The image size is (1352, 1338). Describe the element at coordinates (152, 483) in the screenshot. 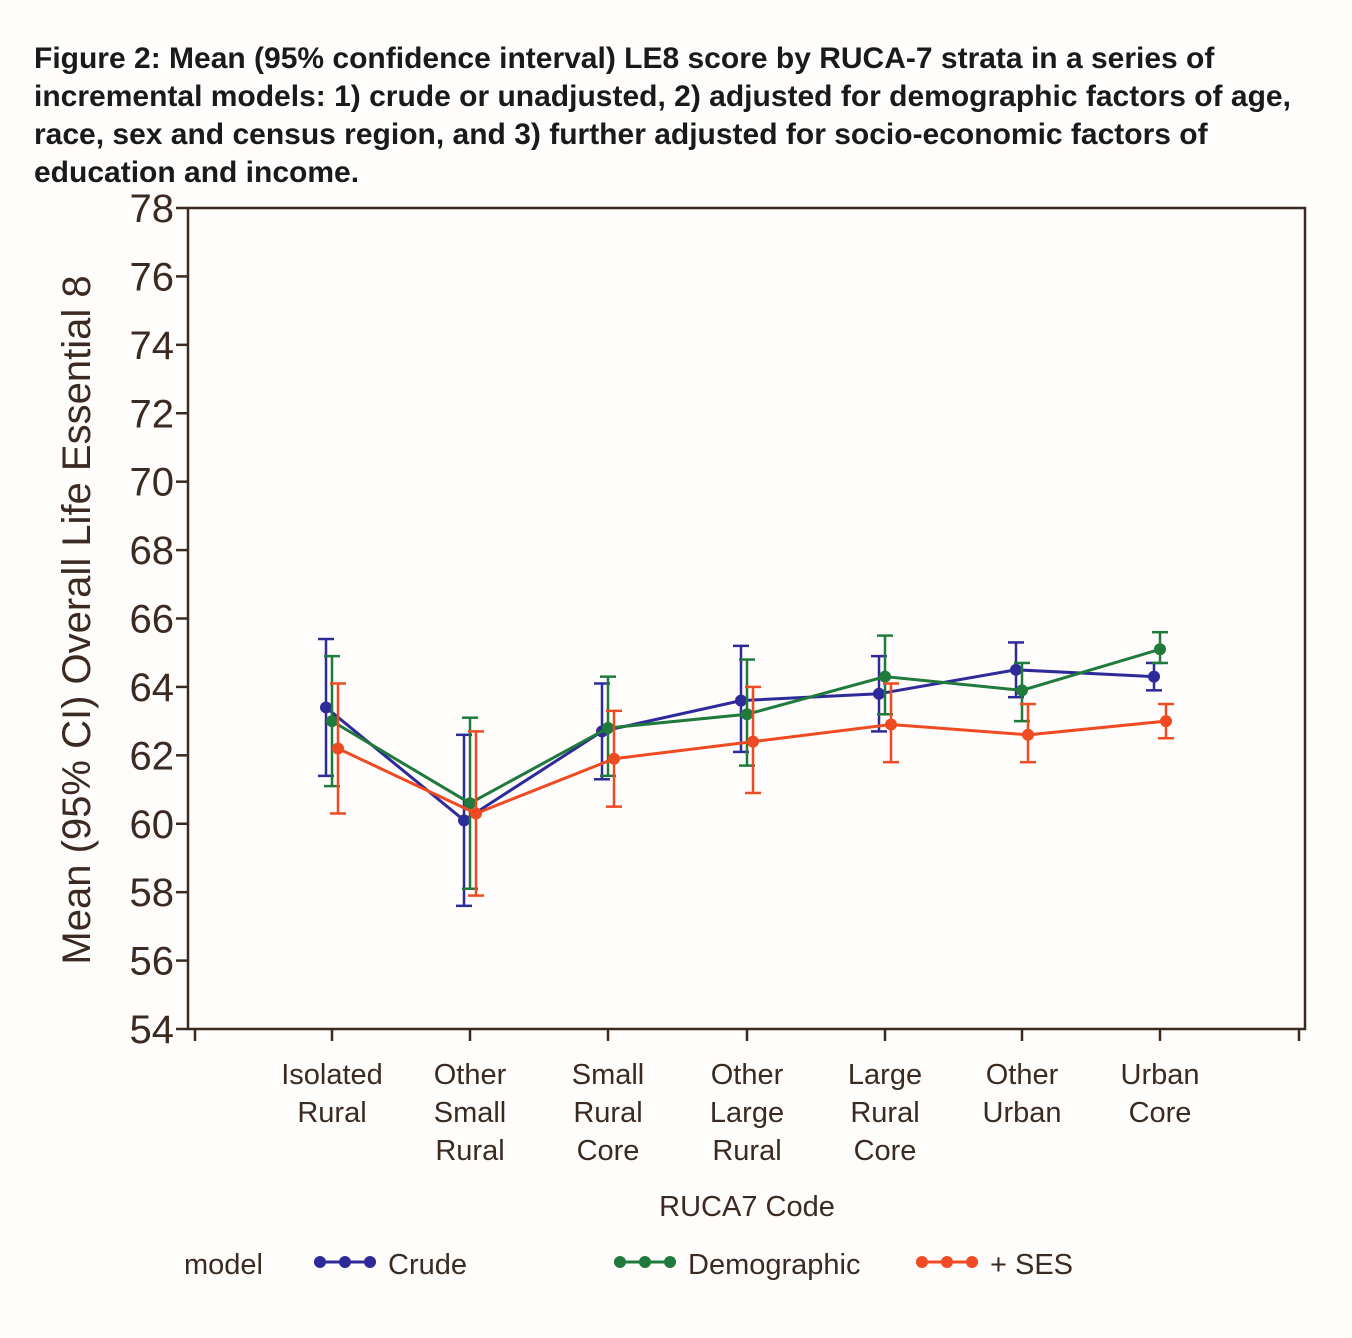

I see `y-tick-label: 70` at that location.